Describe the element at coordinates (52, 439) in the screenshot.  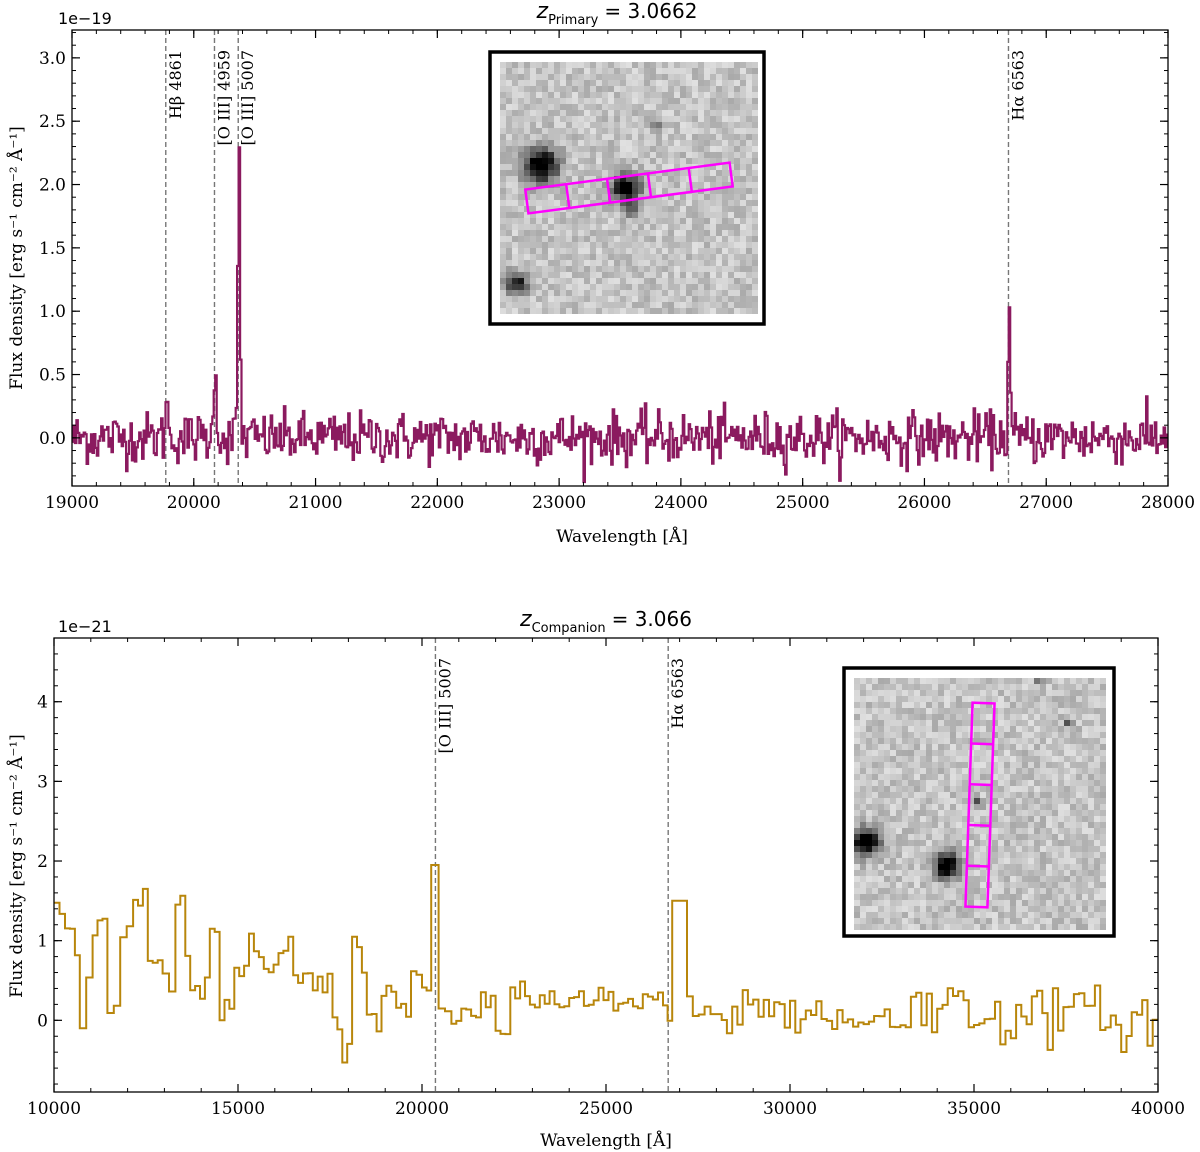
I see `y-tick-label: 0.0` at that location.